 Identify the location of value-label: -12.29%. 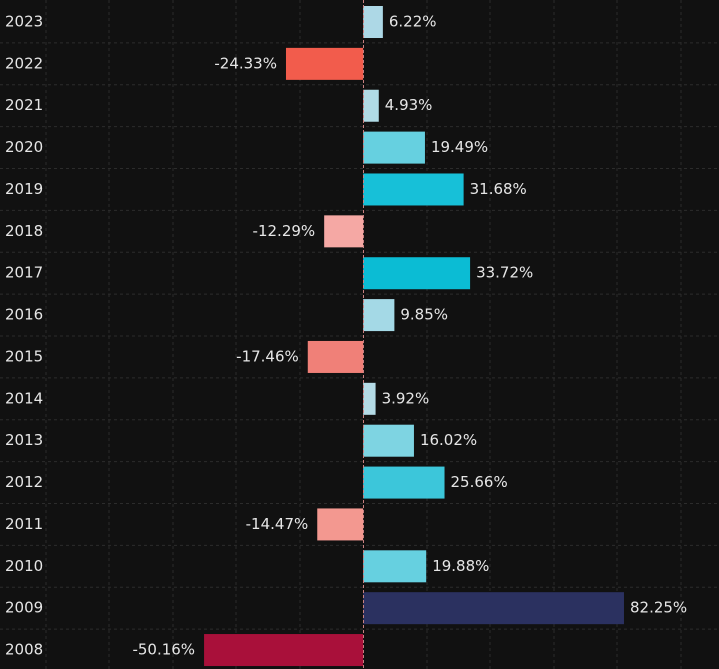
(284, 231).